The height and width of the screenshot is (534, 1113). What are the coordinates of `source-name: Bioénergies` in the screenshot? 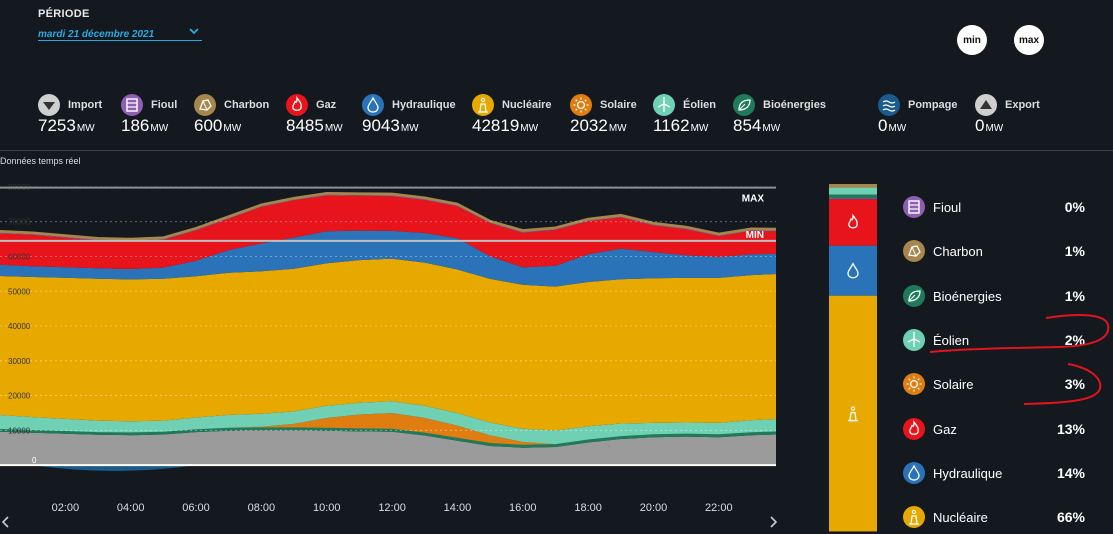 It's located at (794, 105).